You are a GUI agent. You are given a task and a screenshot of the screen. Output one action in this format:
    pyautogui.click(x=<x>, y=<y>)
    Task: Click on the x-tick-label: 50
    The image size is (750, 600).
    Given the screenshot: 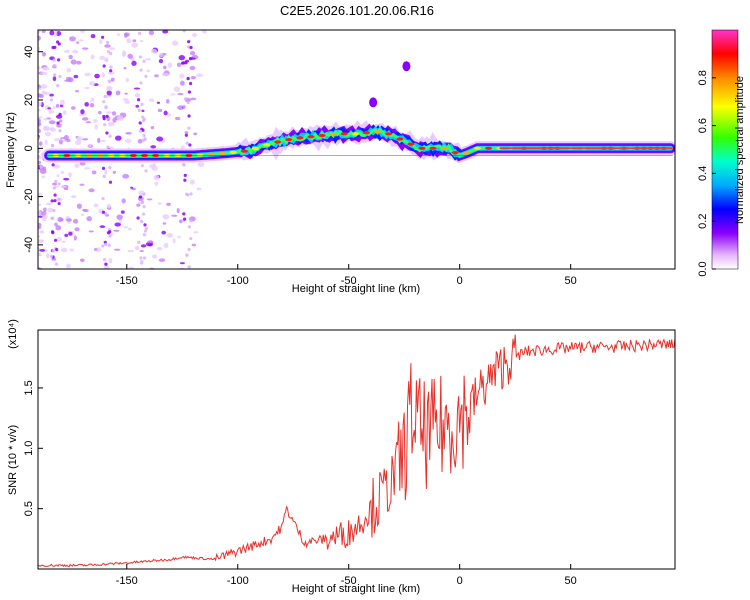 What is the action you would take?
    pyautogui.click(x=571, y=581)
    